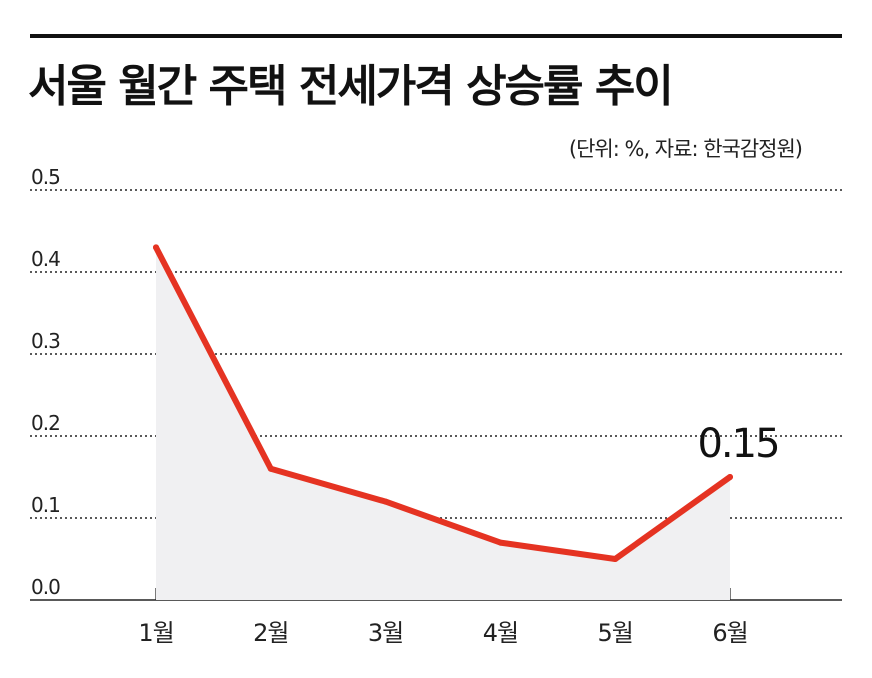 The width and height of the screenshot is (872, 678). Describe the element at coordinates (155, 633) in the screenshot. I see `x-tick-label: 1월` at that location.